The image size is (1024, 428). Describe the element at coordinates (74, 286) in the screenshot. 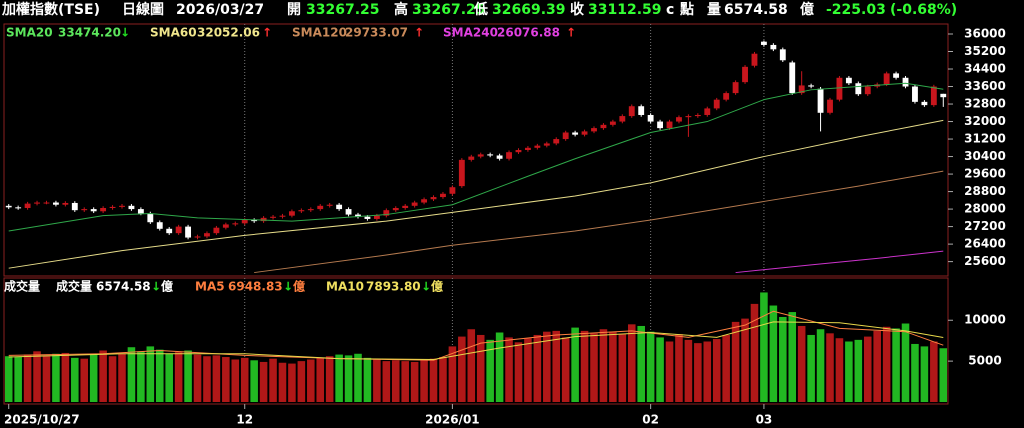

I see `legend-name: 成交量` at that location.